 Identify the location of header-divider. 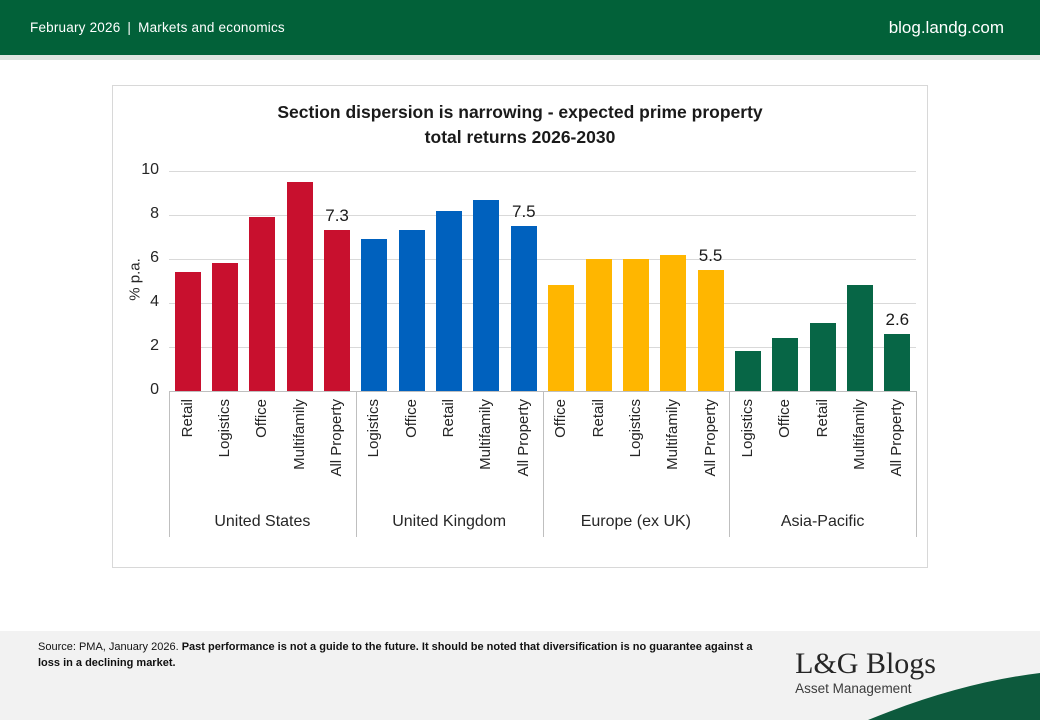
(520, 57).